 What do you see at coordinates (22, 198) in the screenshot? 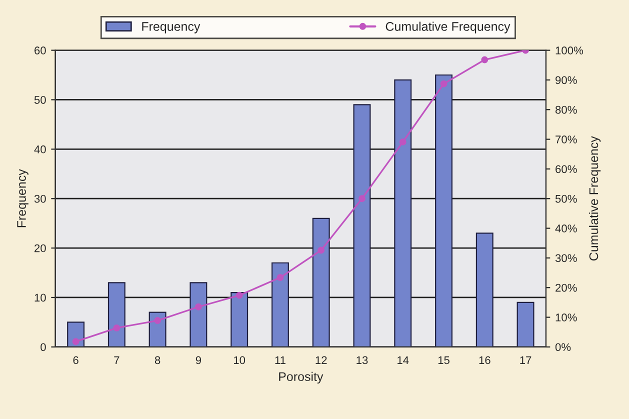
I see `y-axis-title: Frequency` at bounding box center [22, 198].